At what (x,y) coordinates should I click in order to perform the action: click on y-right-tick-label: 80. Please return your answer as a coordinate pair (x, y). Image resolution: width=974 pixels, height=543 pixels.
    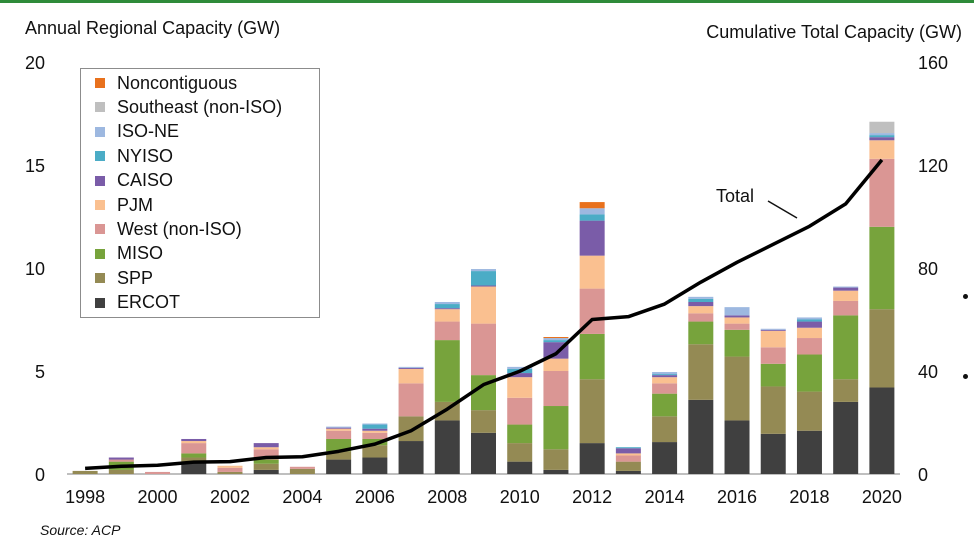
    Looking at the image, I should click on (928, 269).